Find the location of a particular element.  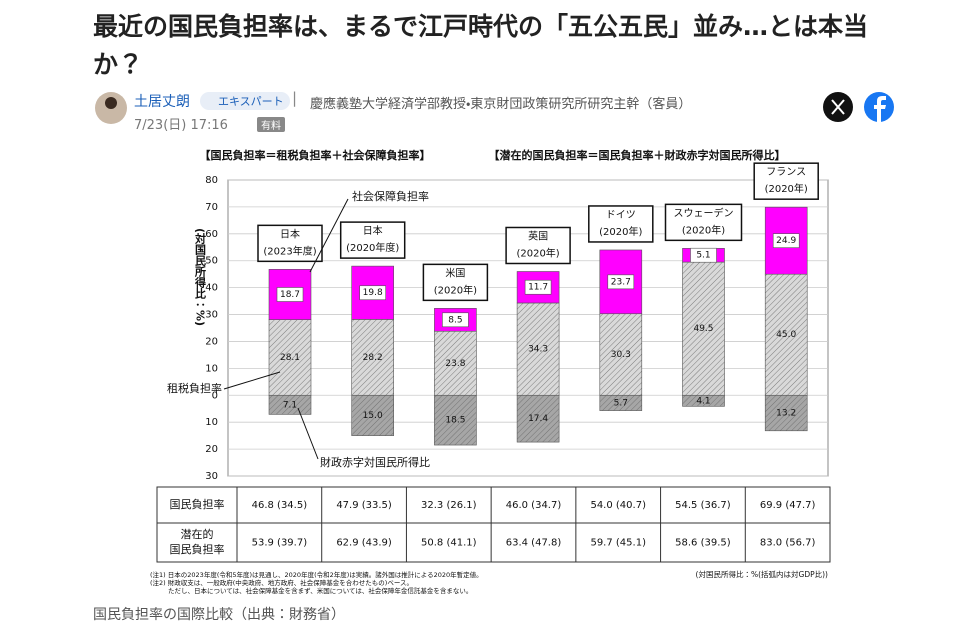

value-label: 23.7 is located at coordinates (621, 282).